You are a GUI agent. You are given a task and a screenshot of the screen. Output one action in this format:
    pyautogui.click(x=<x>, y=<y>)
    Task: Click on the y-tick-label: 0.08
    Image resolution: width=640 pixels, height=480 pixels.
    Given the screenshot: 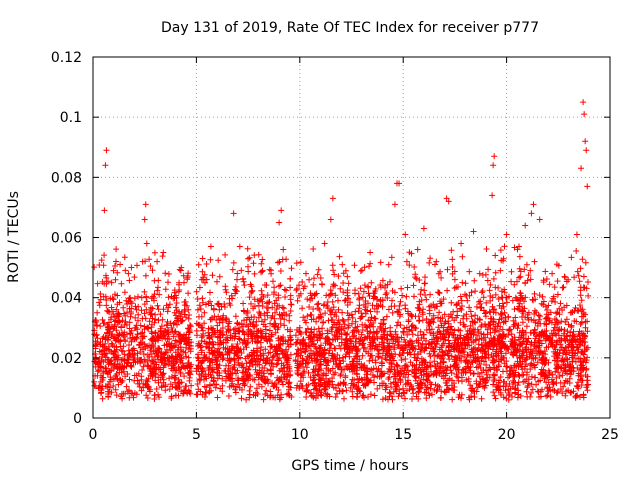 What is the action you would take?
    pyautogui.click(x=66, y=178)
    